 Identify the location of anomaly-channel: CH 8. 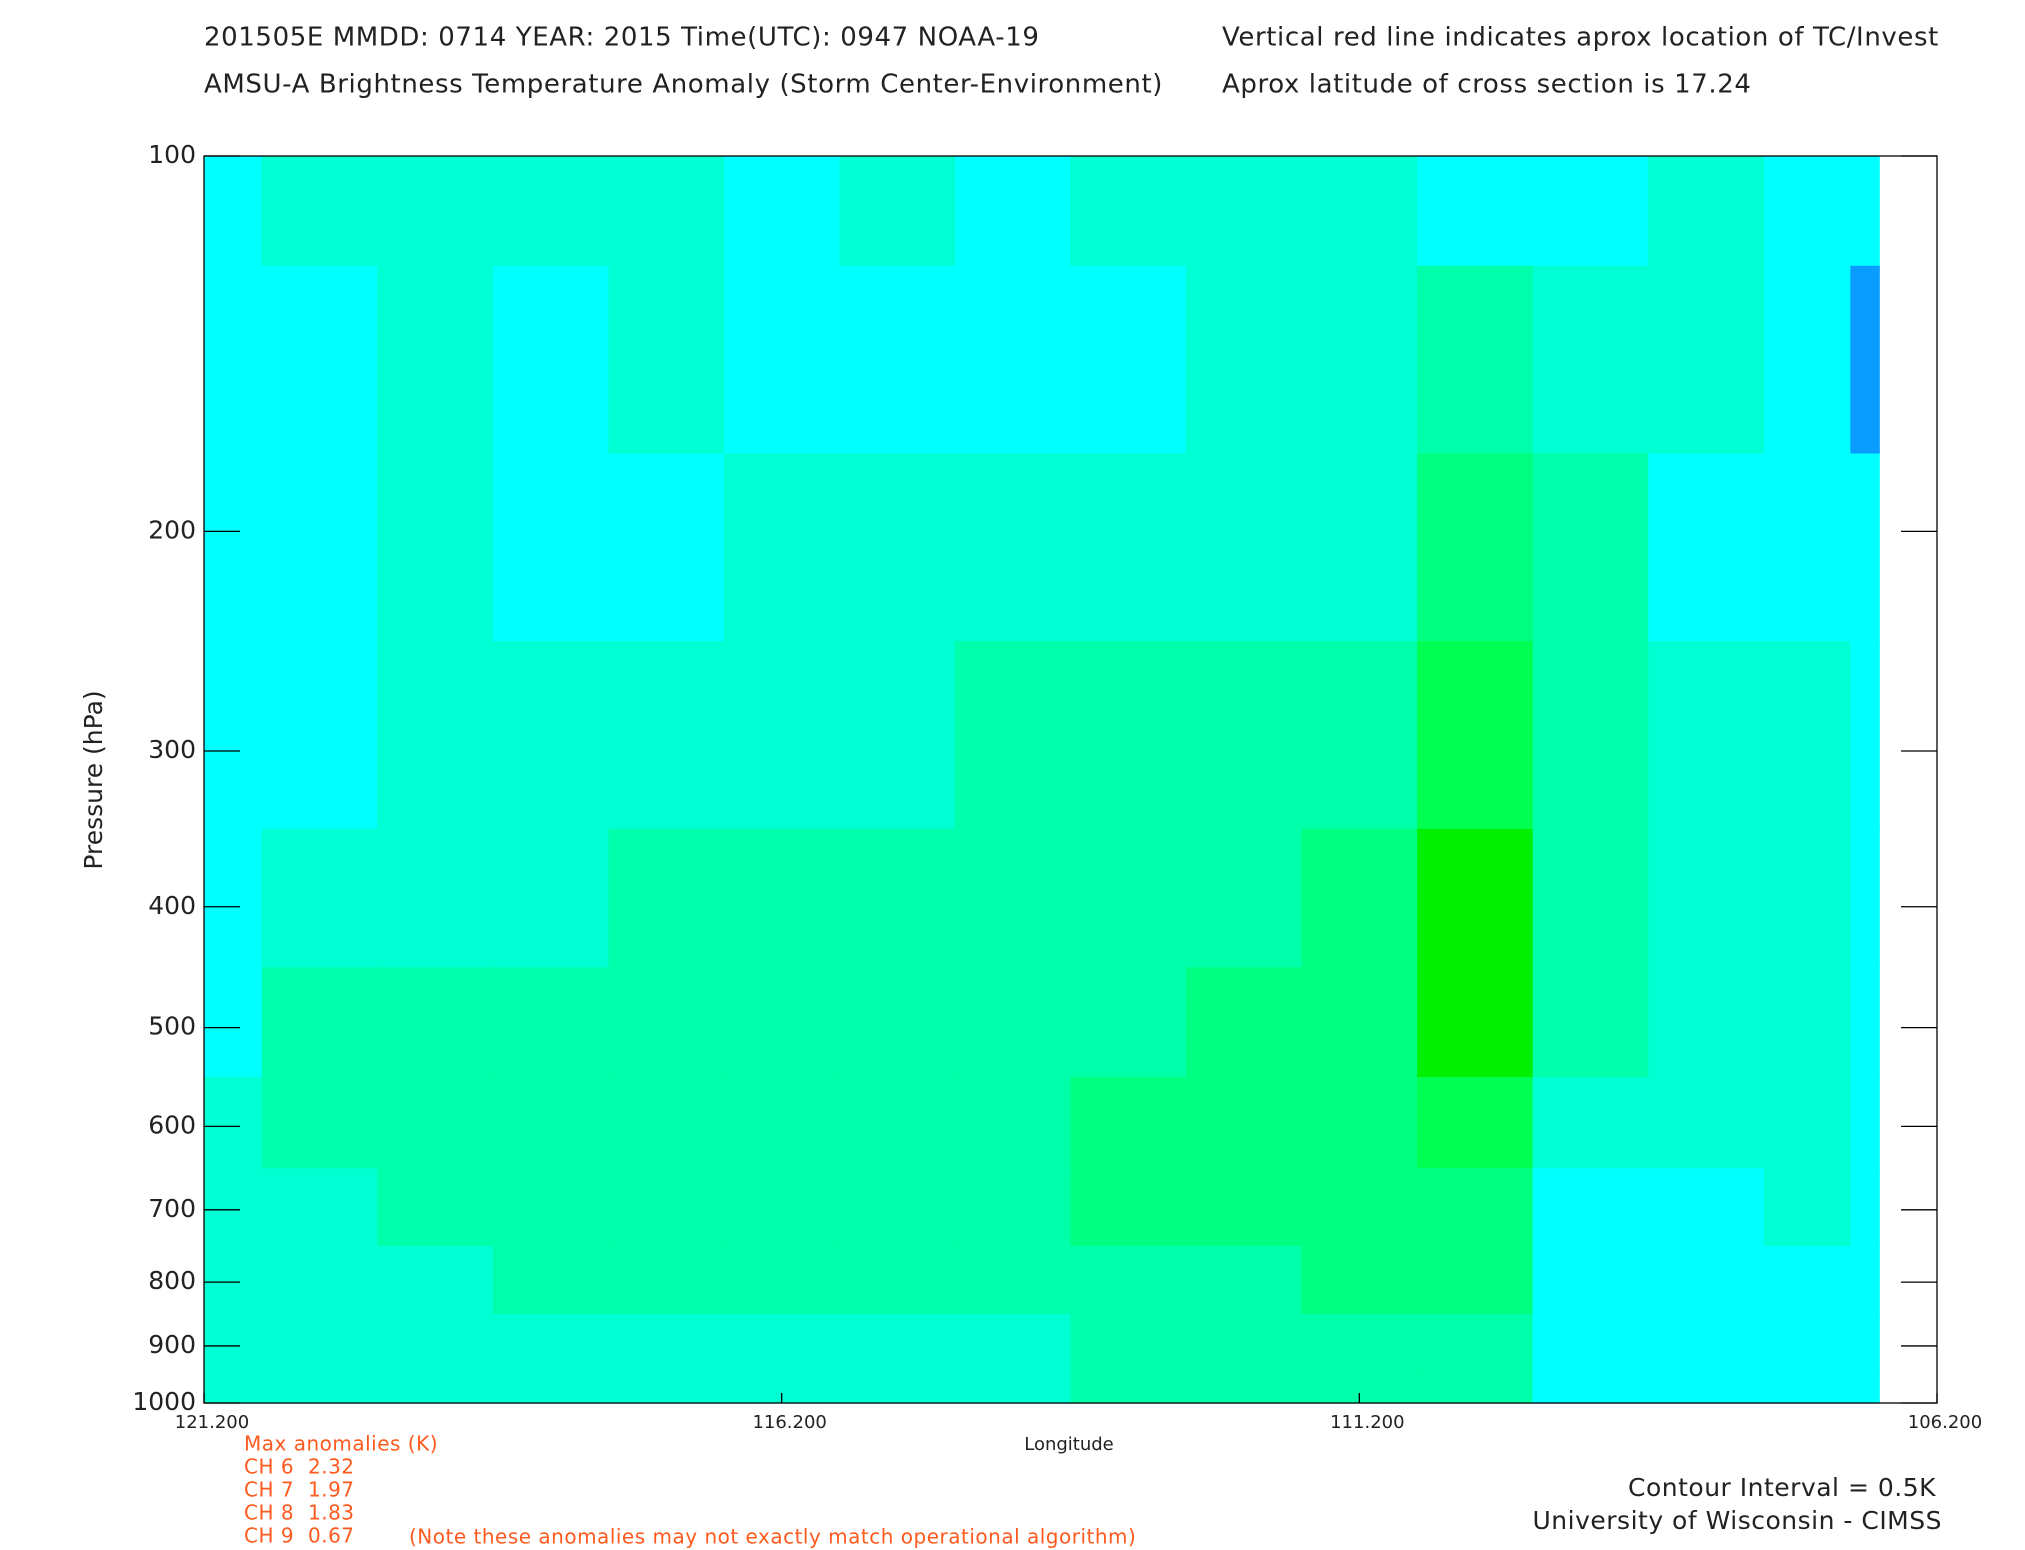
(269, 1513).